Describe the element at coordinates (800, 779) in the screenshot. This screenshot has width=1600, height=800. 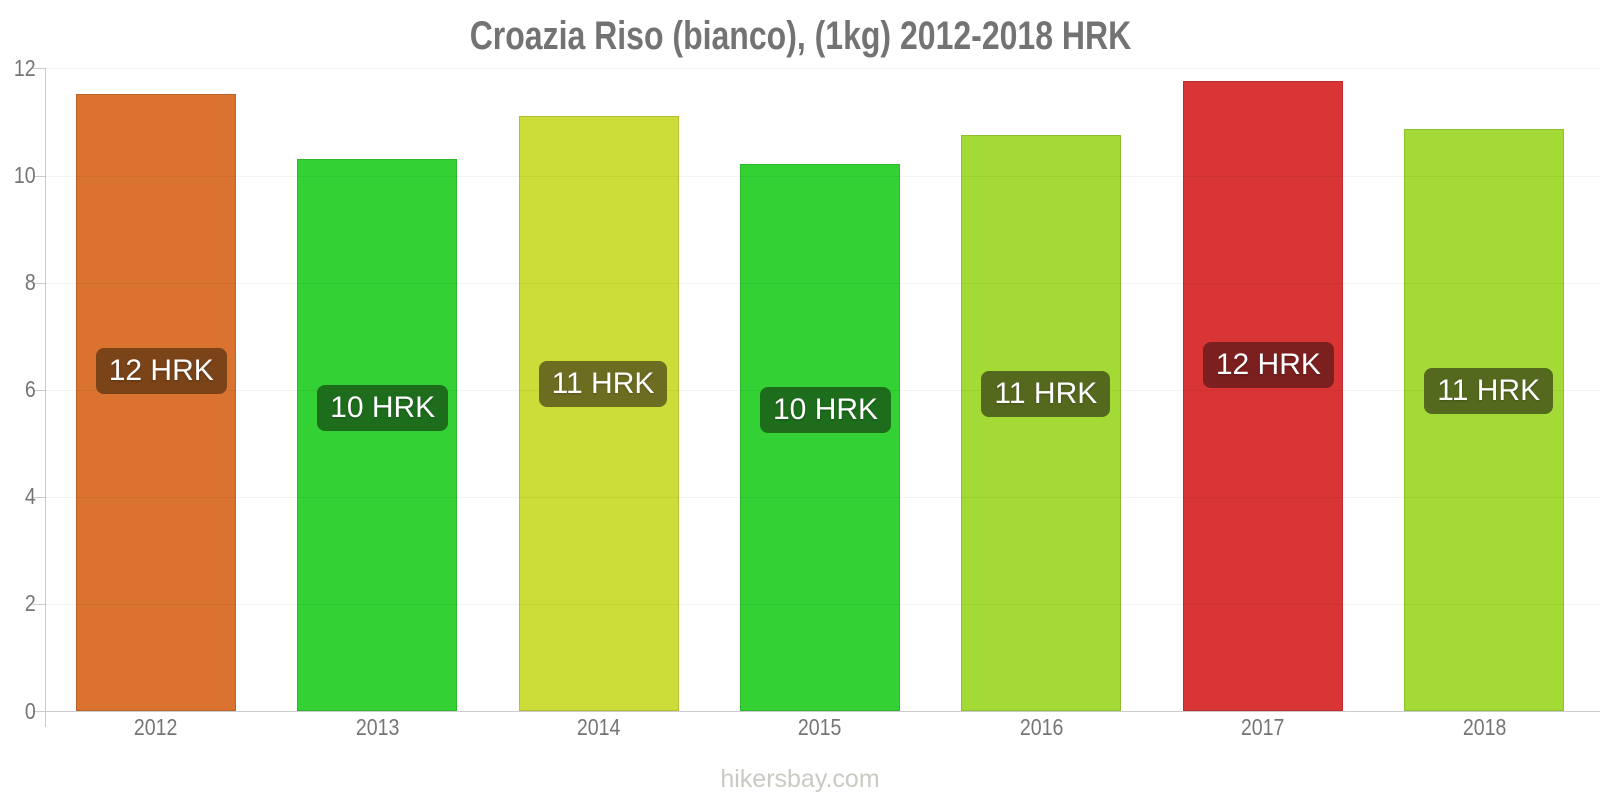
I see `footer-watermark: hikersbay.com` at that location.